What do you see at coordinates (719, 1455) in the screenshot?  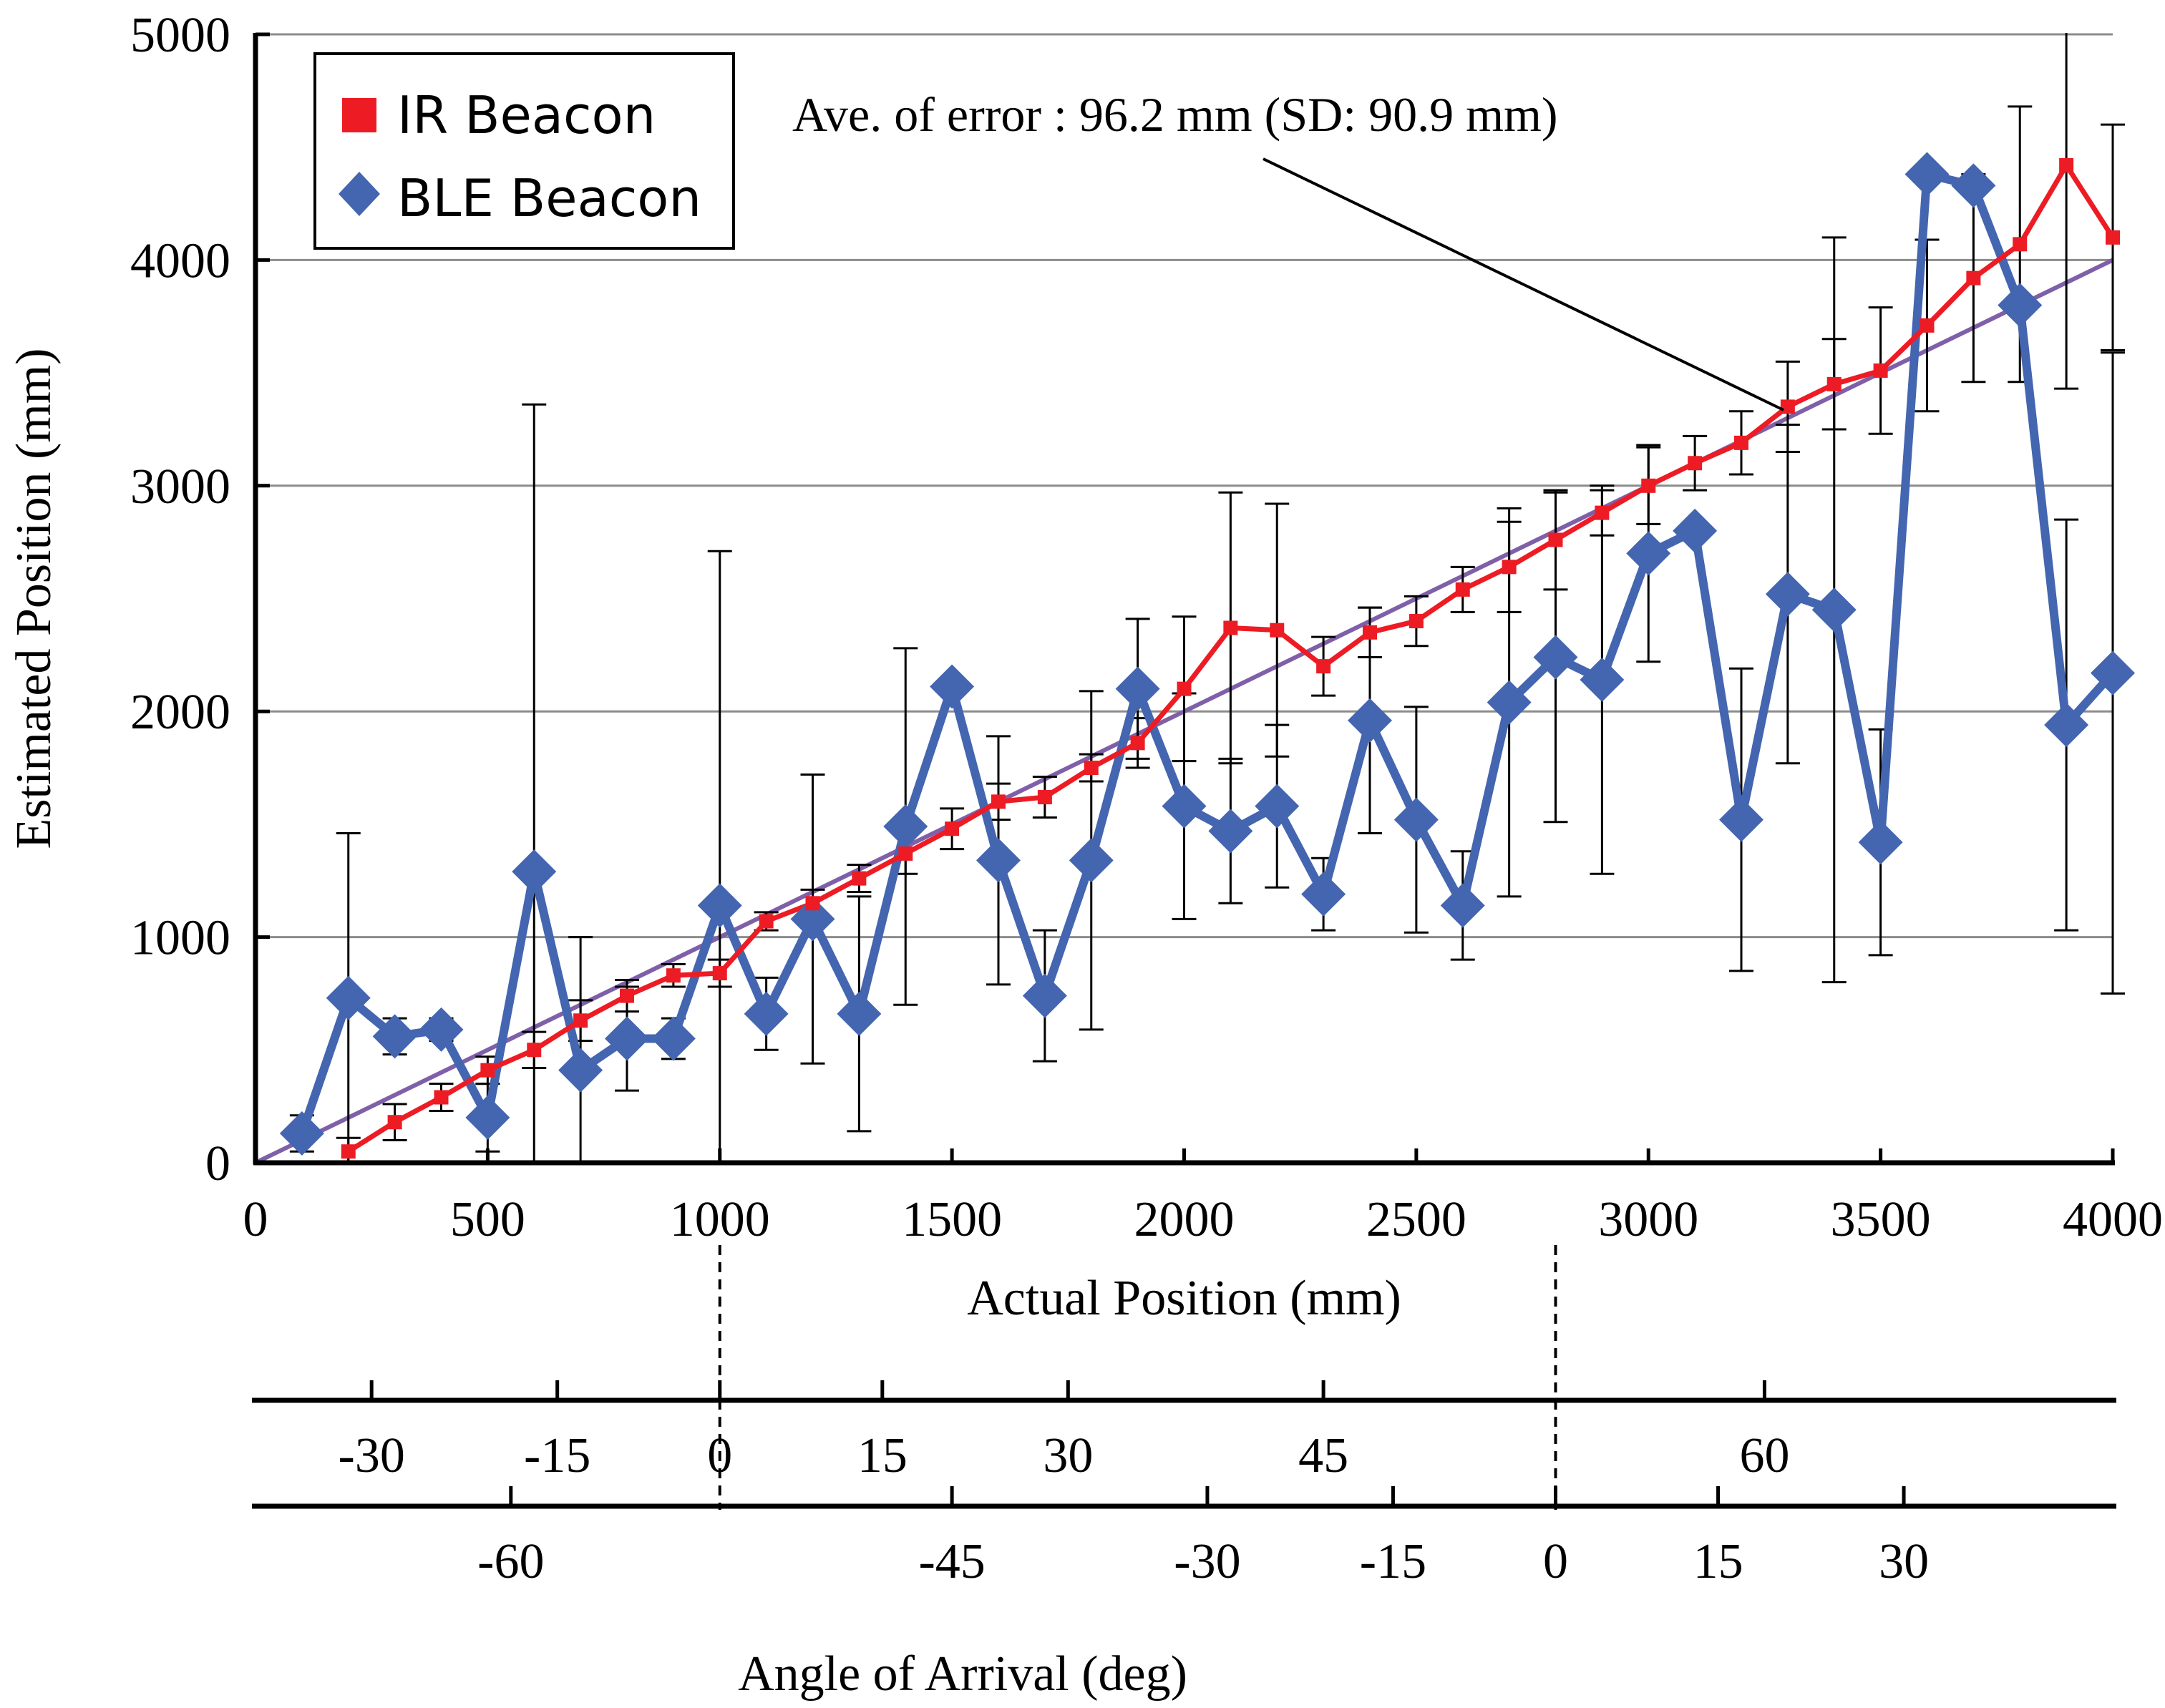 I see `angle-axis-1-label: 0` at bounding box center [719, 1455].